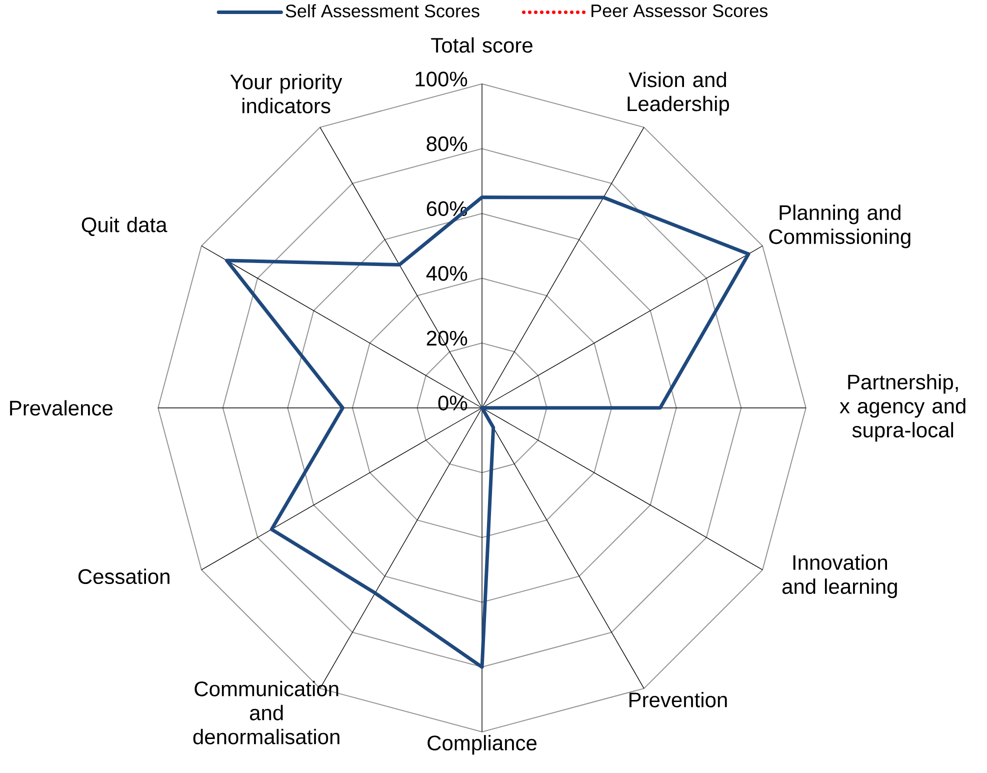 Image resolution: width=987 pixels, height=773 pixels. I want to click on spoke-label: Communication and denormalisation, so click(266, 712).